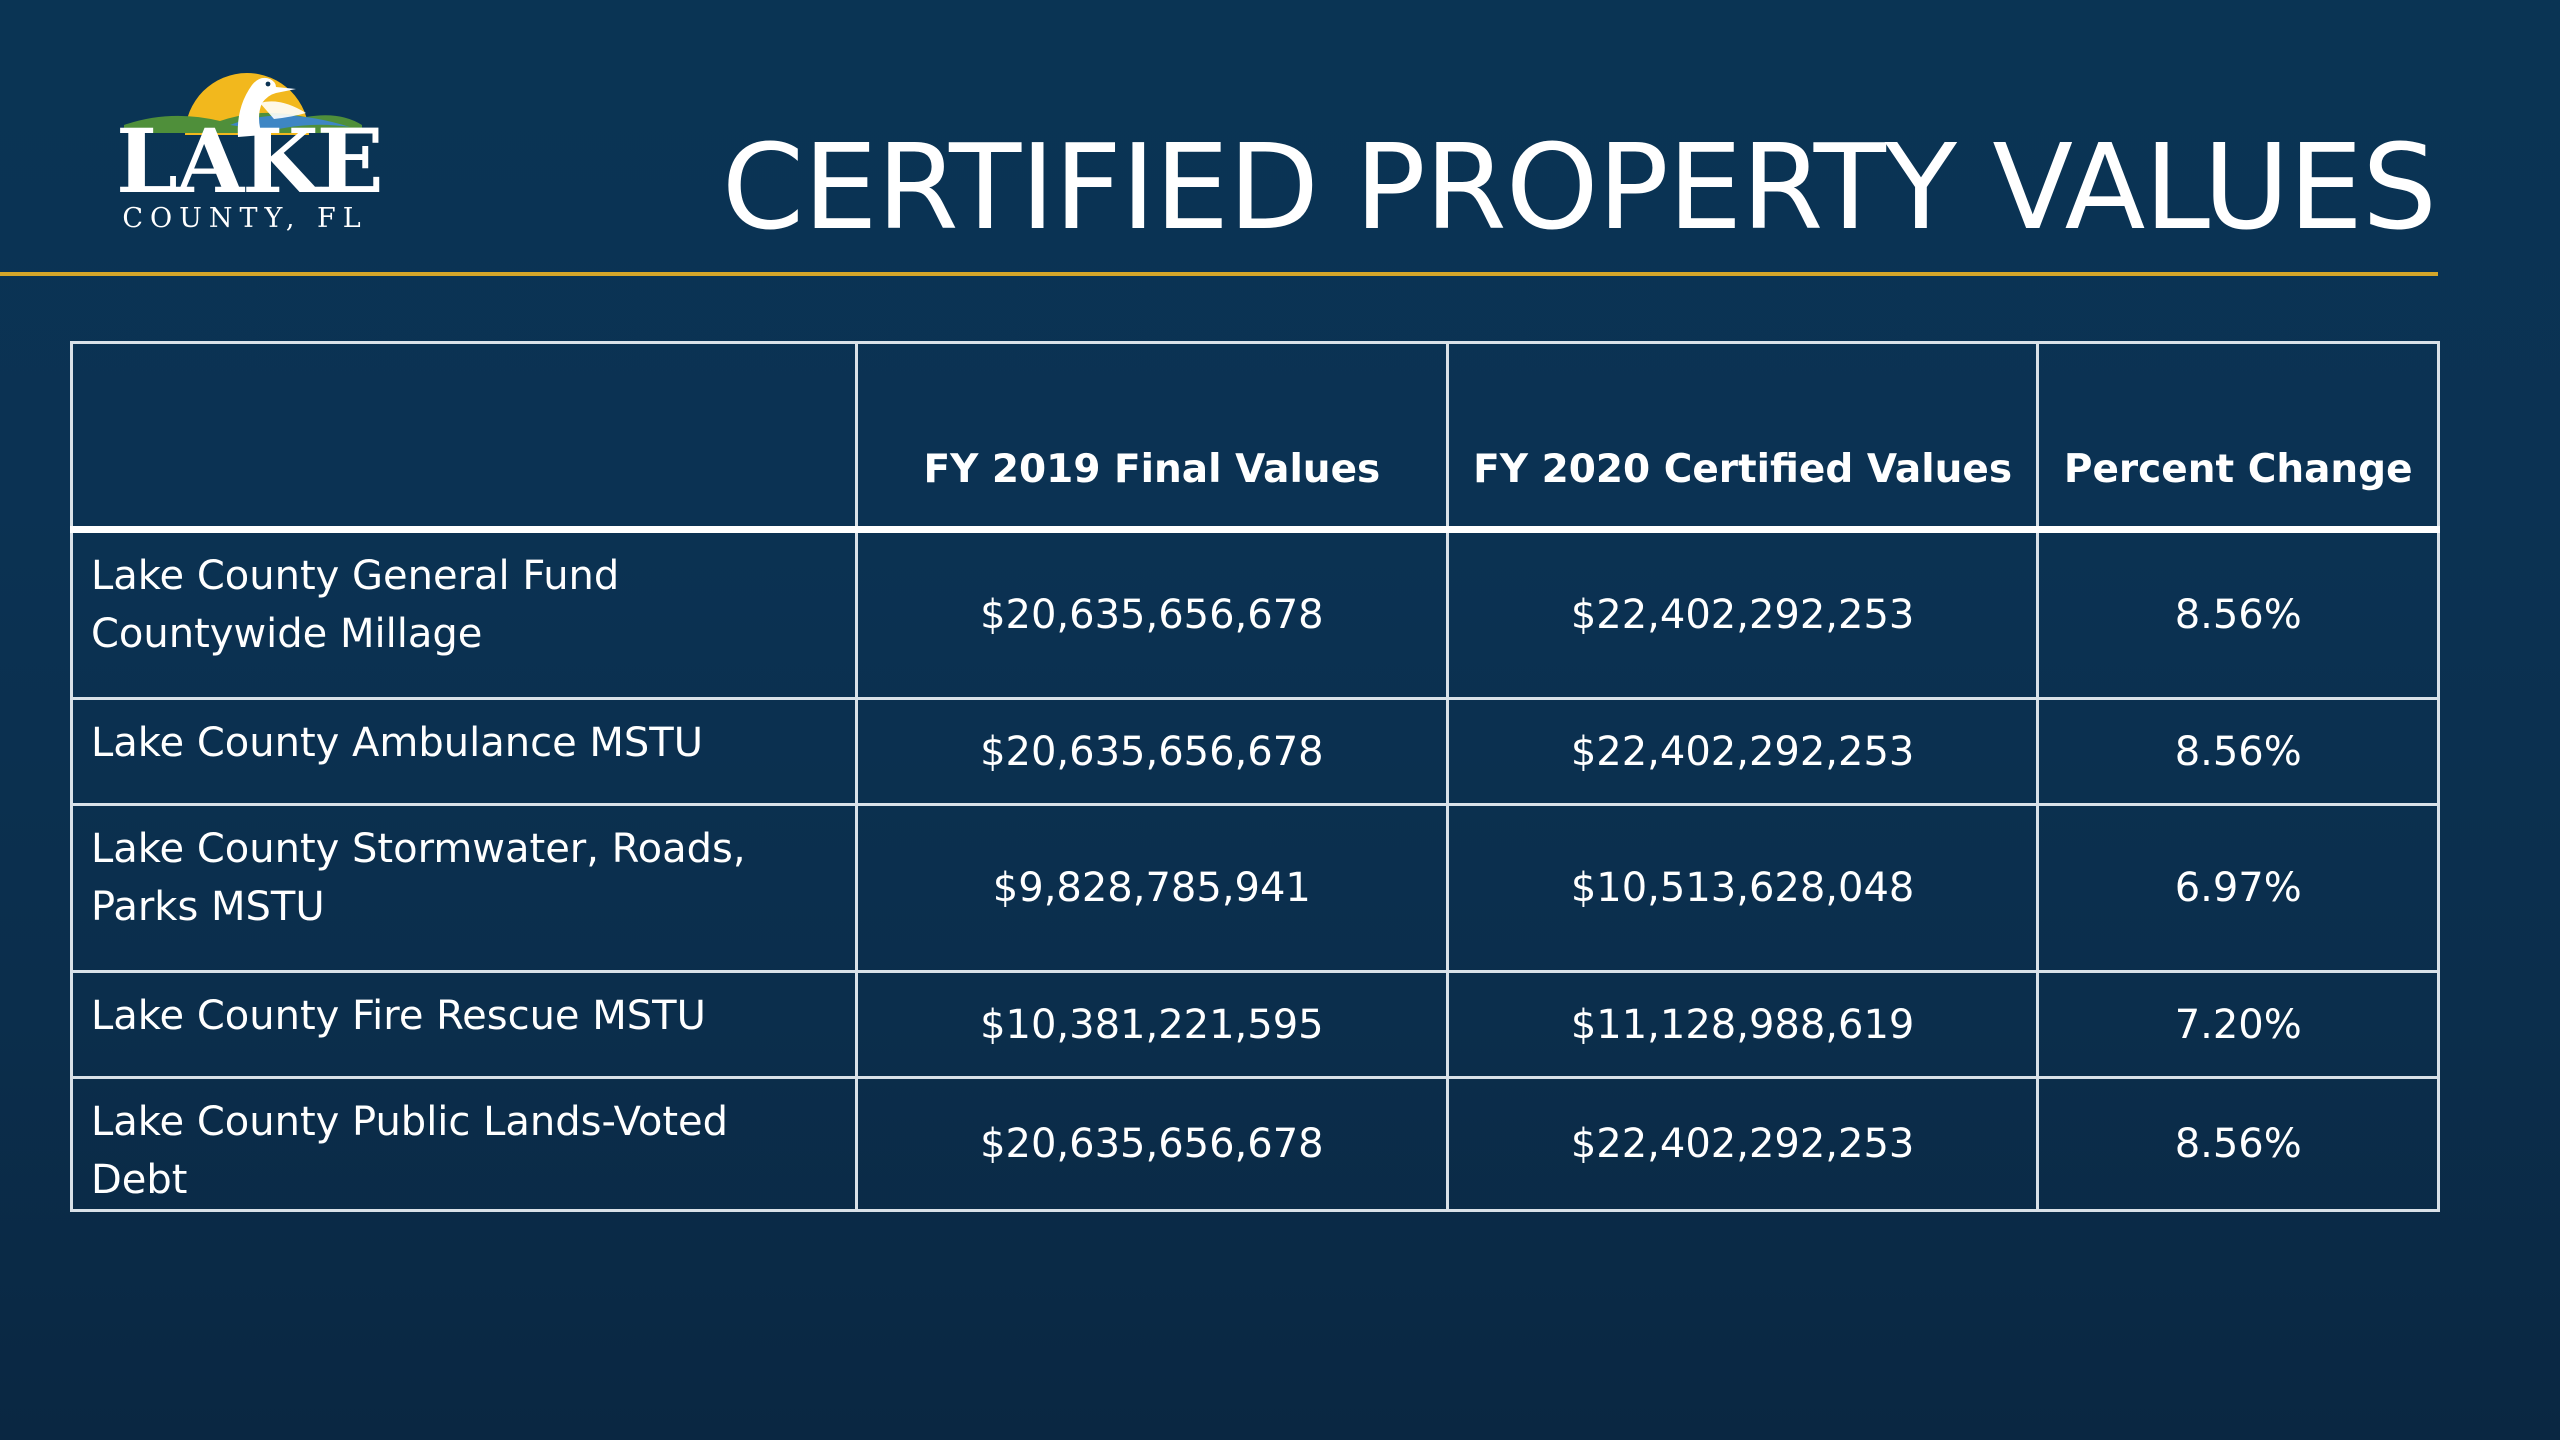 This screenshot has width=2560, height=1440. What do you see at coordinates (2238, 437) in the screenshot?
I see `header-percent-change: Percent Change` at bounding box center [2238, 437].